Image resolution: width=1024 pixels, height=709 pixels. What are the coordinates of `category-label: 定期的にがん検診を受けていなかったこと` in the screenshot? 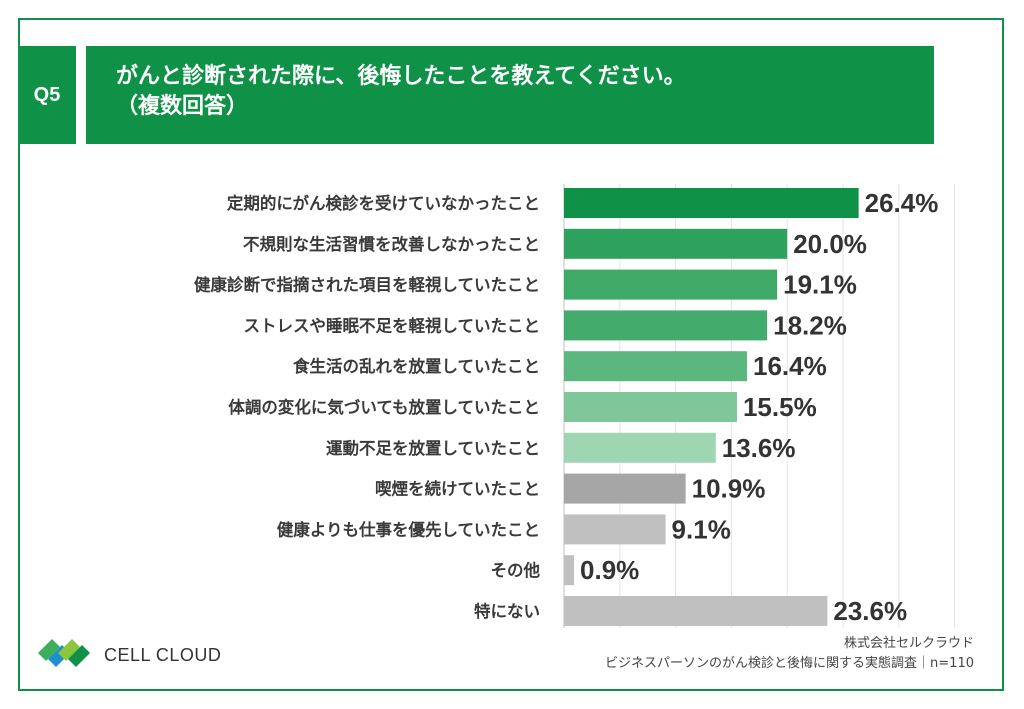 It's located at (383, 203).